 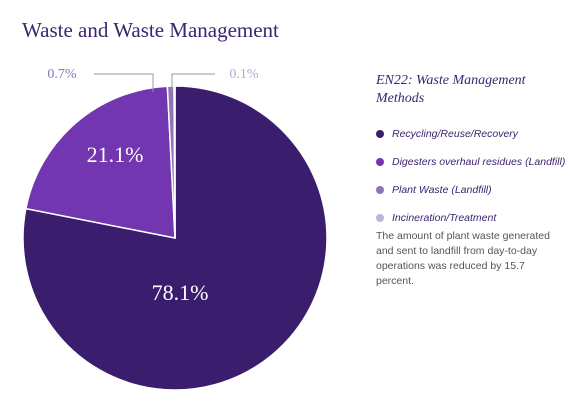 I want to click on slice-incineration, so click(x=174, y=162).